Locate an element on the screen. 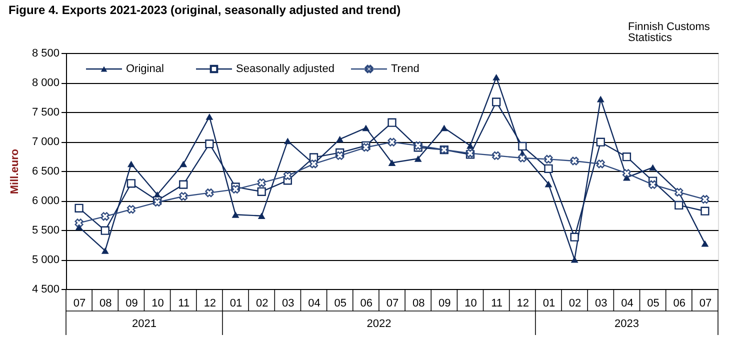 The width and height of the screenshot is (756, 340). text: 2023 is located at coordinates (626, 324).